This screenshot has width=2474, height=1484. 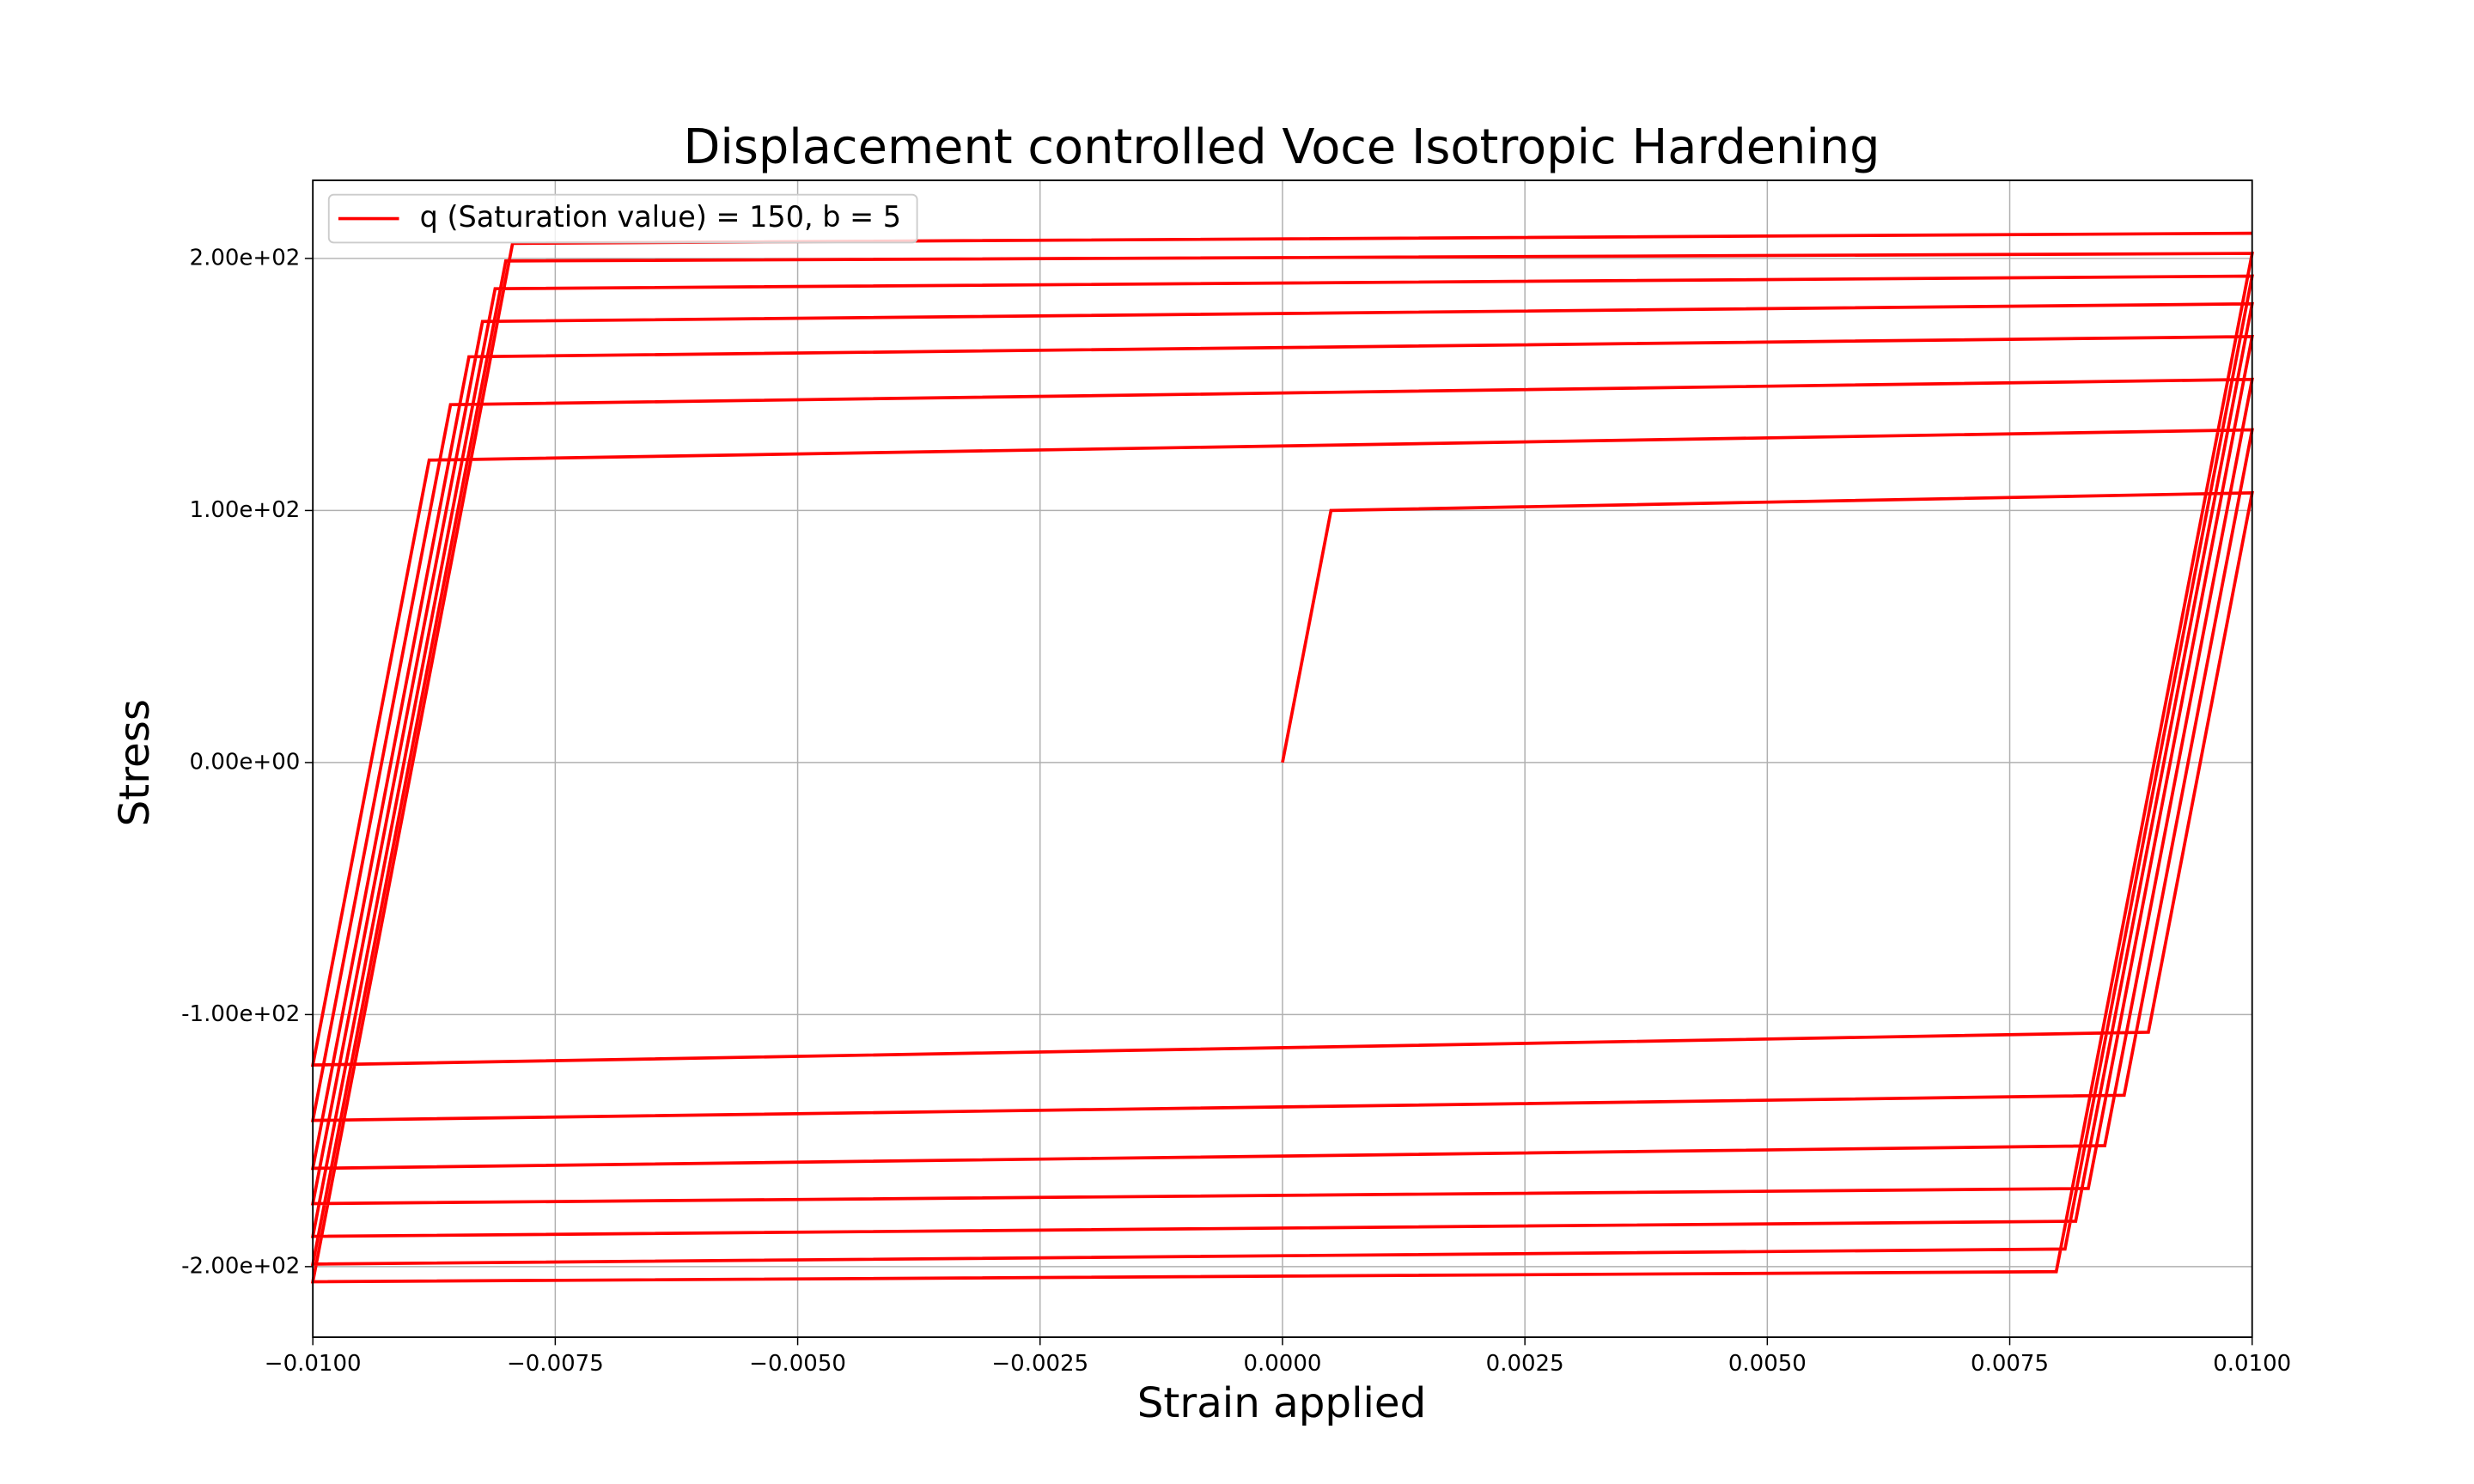 I want to click on y-tick-label: -2.00e+02, so click(x=240, y=1266).